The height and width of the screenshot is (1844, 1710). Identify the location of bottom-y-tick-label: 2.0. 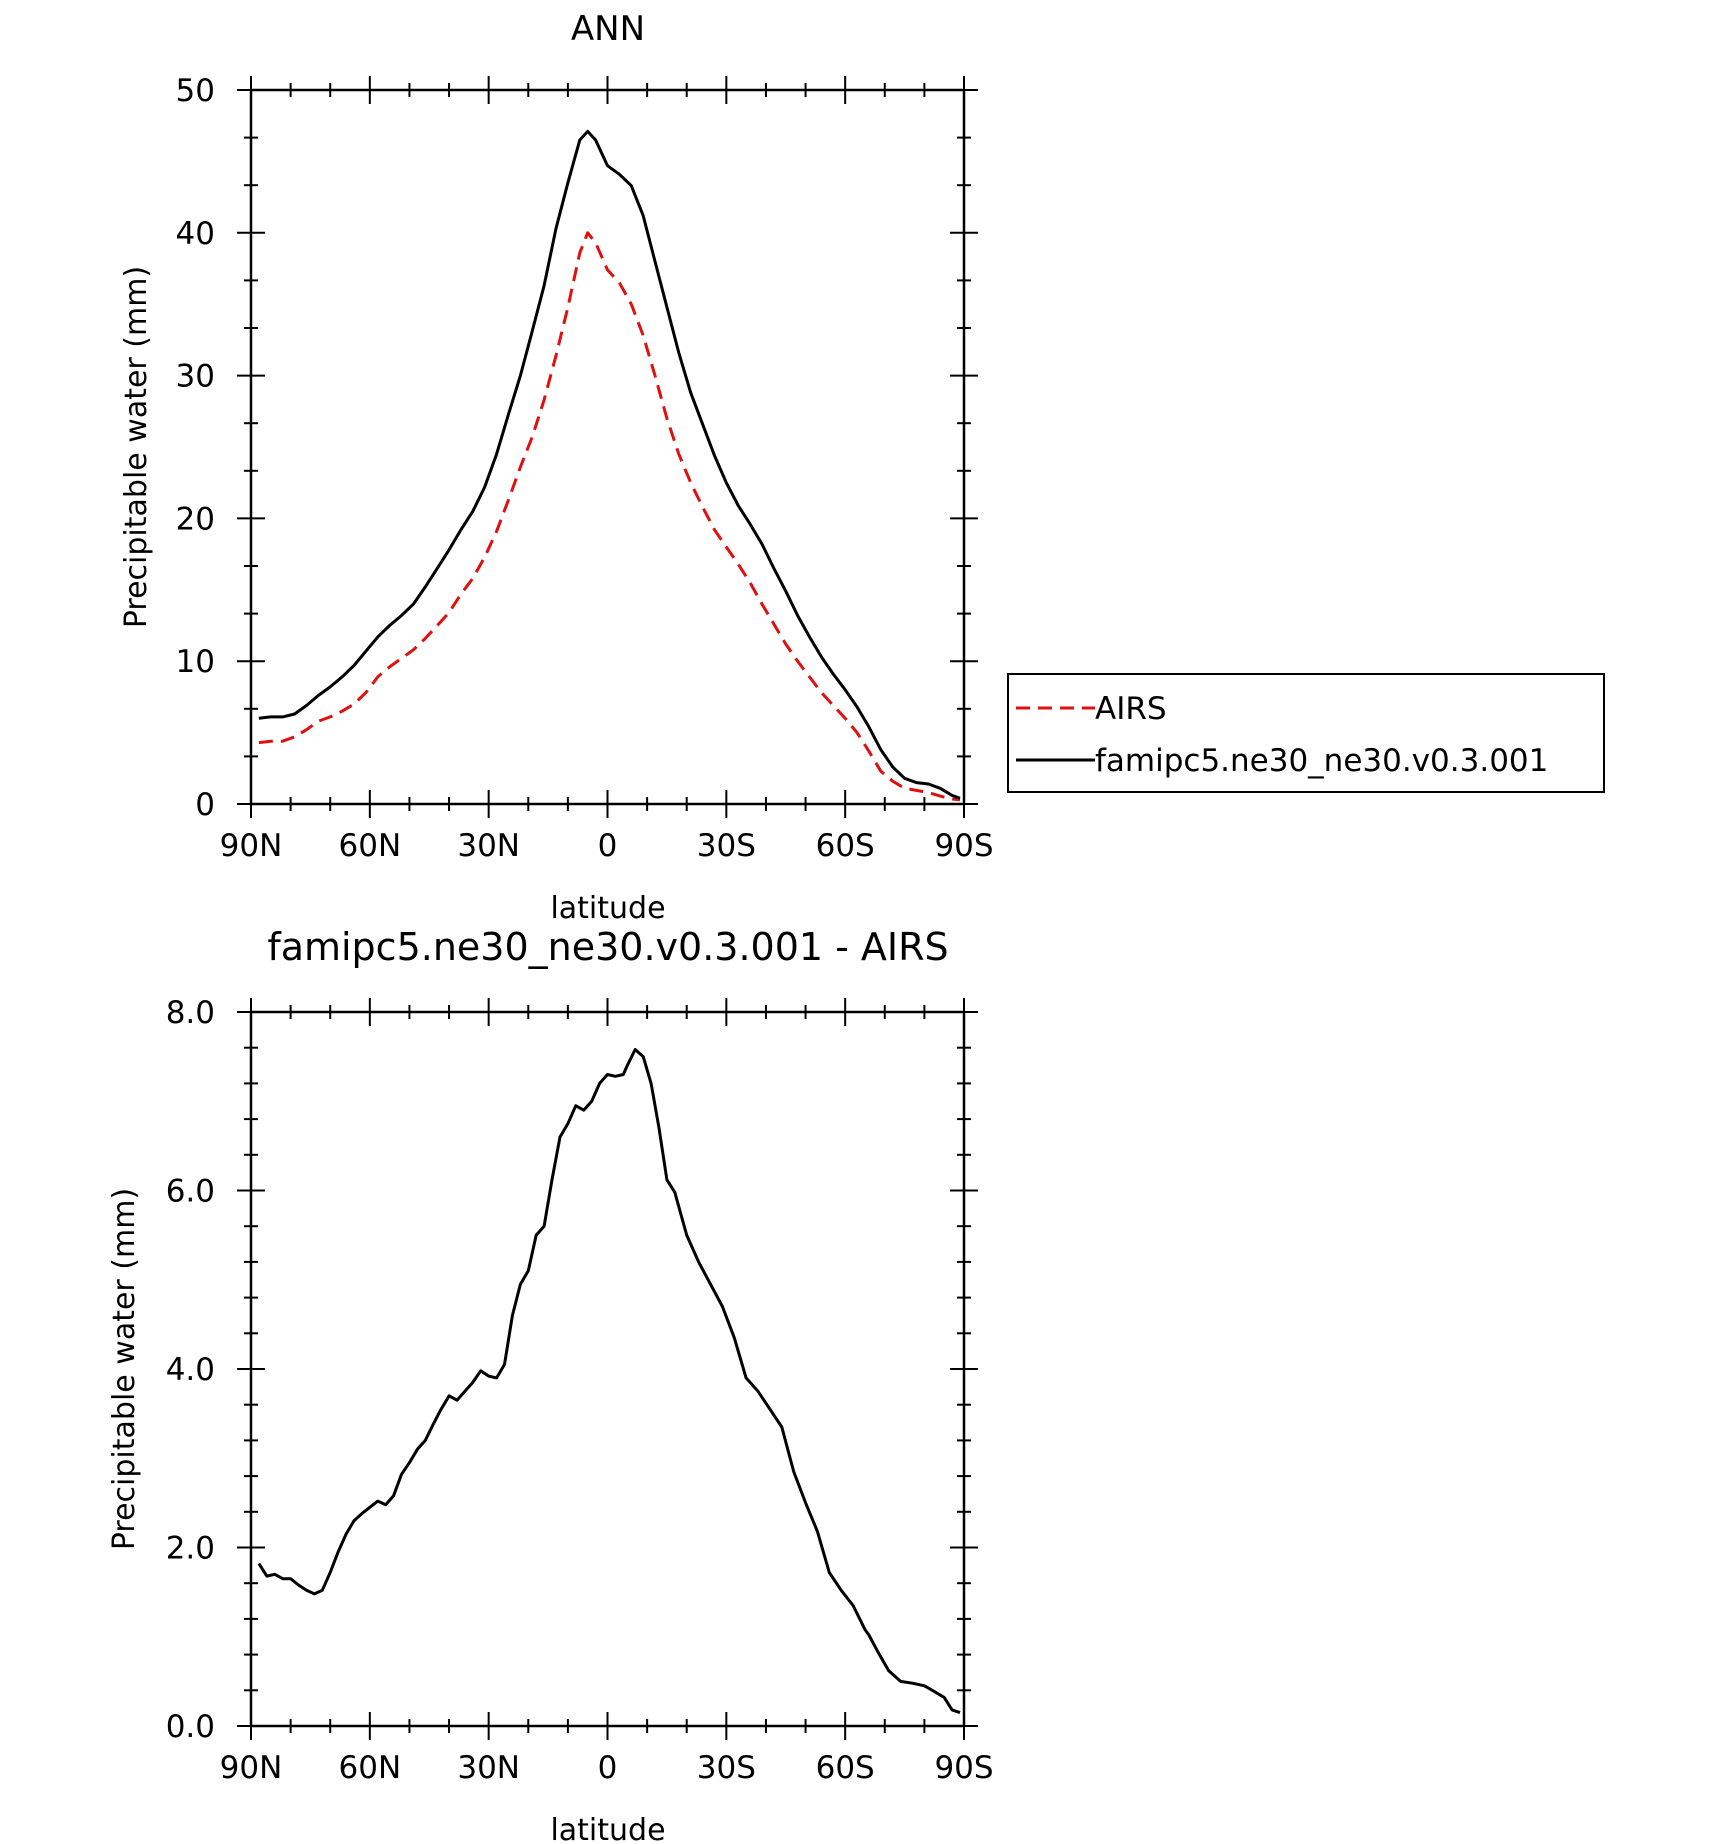
(190, 1549).